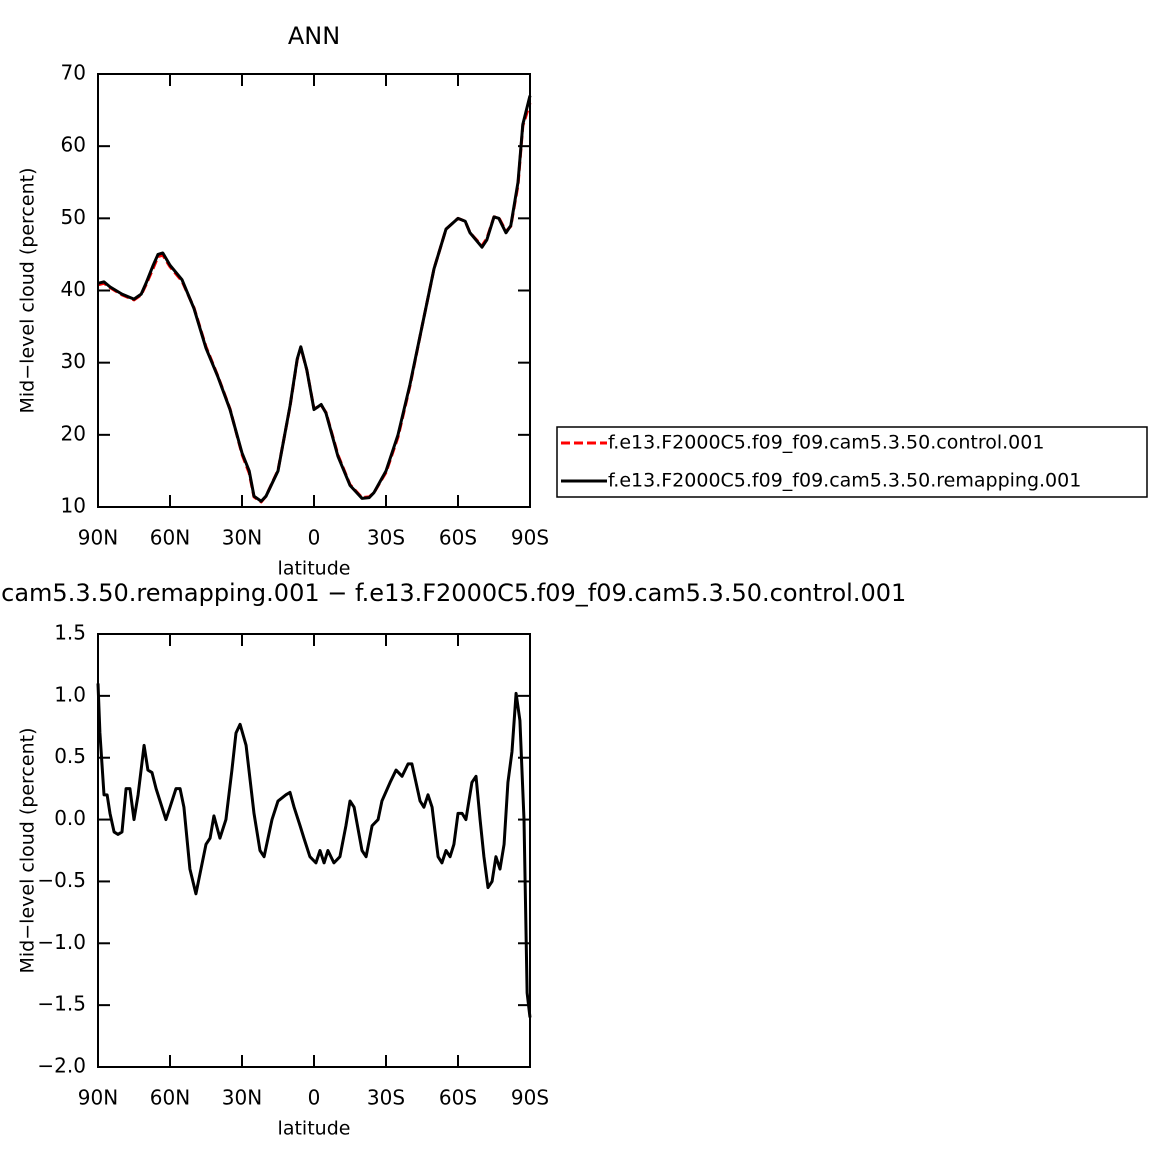 This screenshot has height=1167, width=1163. I want to click on y-tick-label: 60, so click(73, 145).